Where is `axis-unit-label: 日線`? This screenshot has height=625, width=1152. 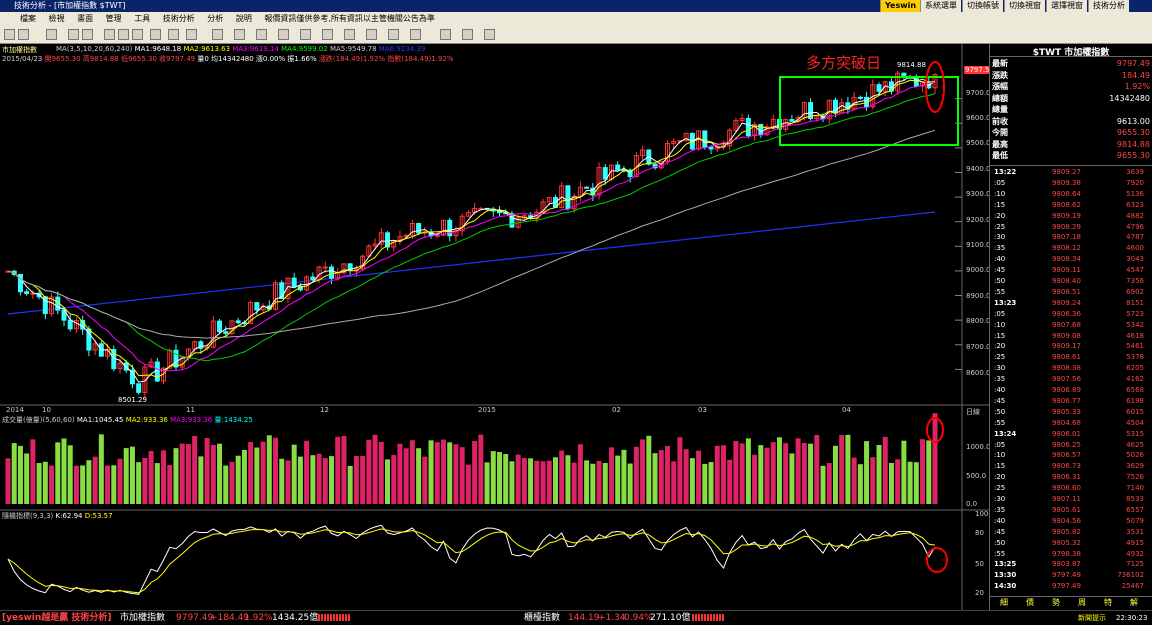
axis-unit-label: 日線 is located at coordinates (973, 412).